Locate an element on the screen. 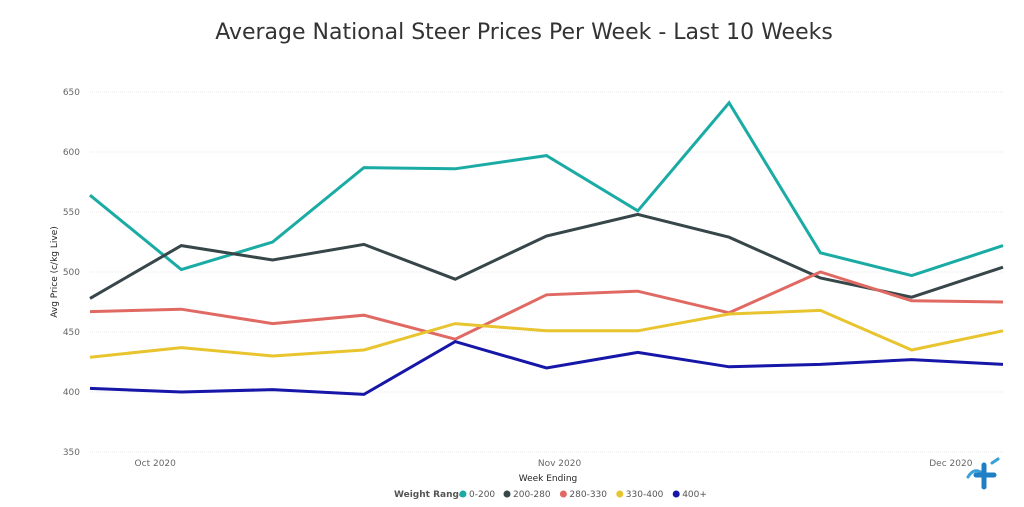 Image resolution: width=1024 pixels, height=507 pixels. x-tick-label: Dec 2020 is located at coordinates (950, 464).